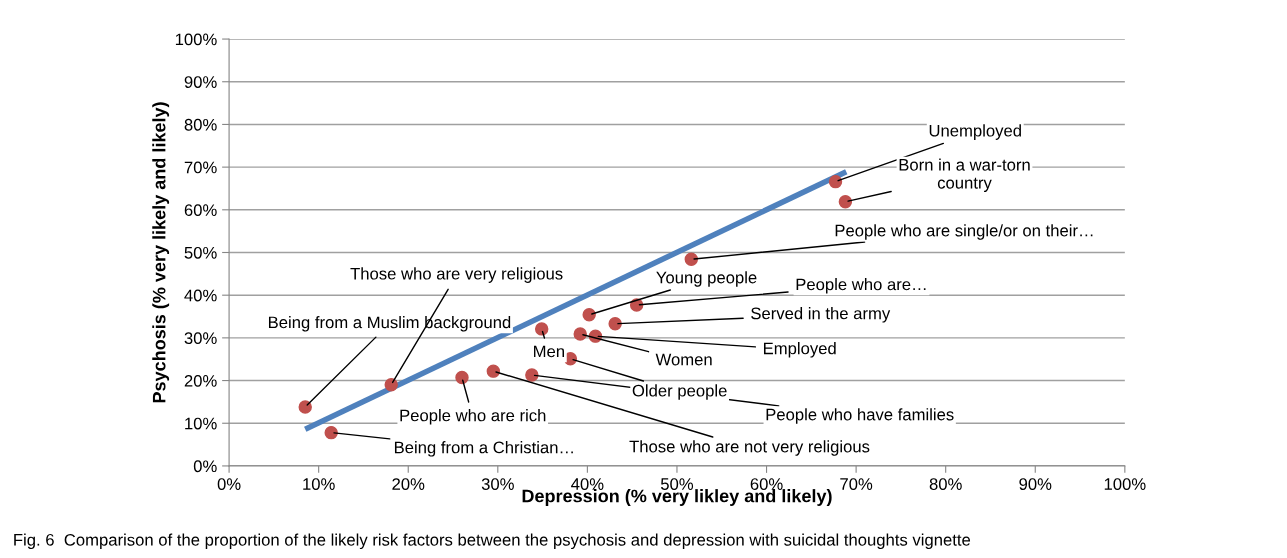  Describe the element at coordinates (497, 484) in the screenshot. I see `x-tick-label: 30%` at that location.